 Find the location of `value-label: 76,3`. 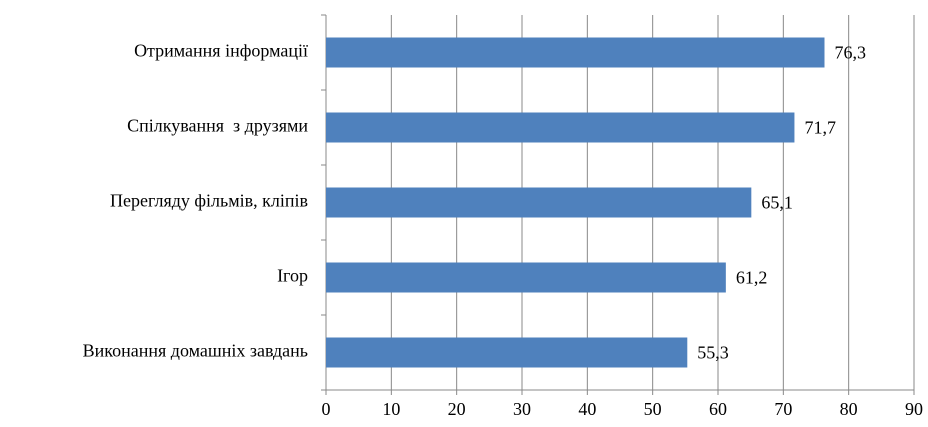

value-label: 76,3 is located at coordinates (850, 53).